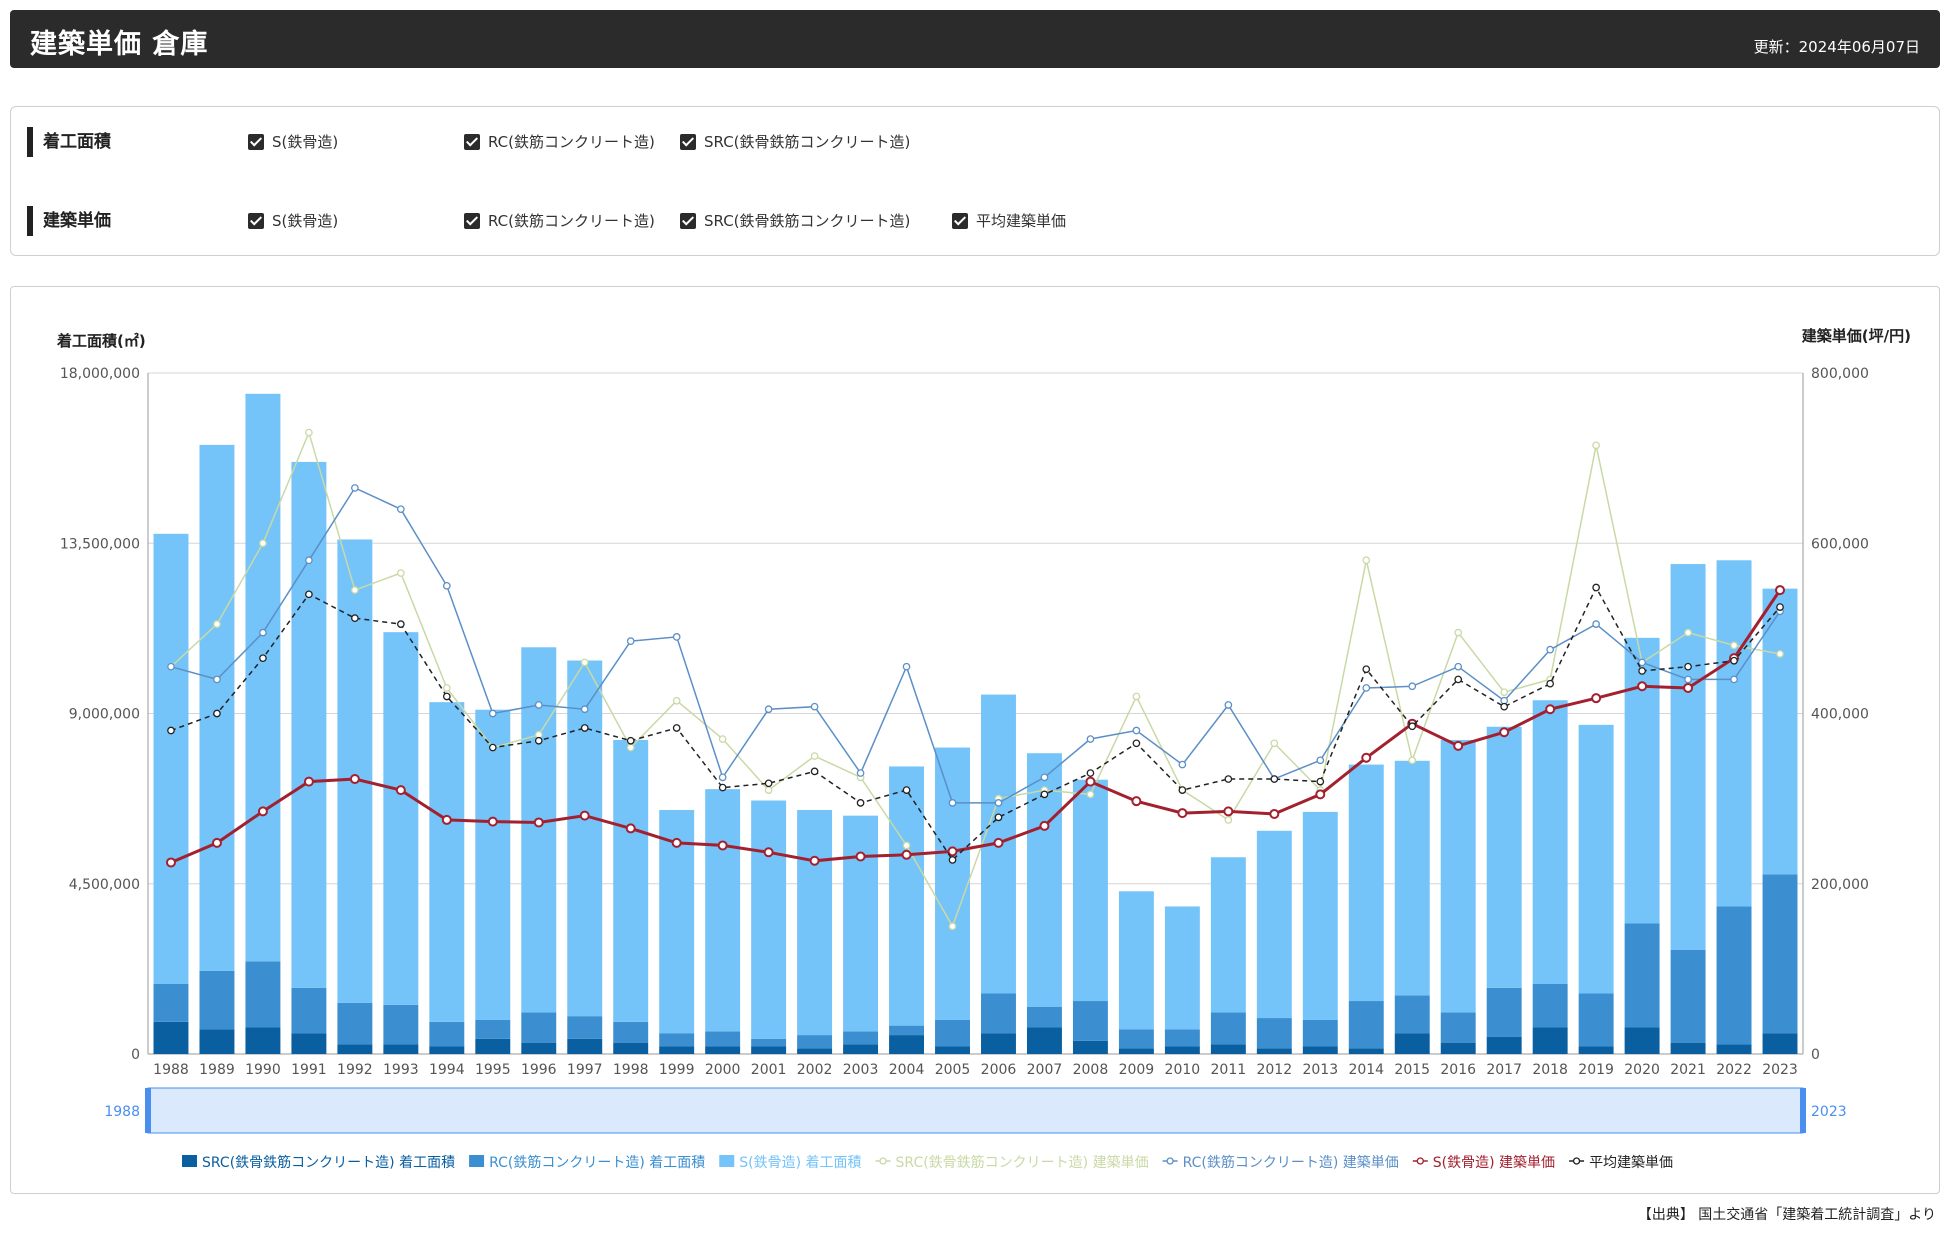 This screenshot has height=1238, width=1950. What do you see at coordinates (559, 221) in the screenshot?
I see `checkbox-price-rc: RC(鉄筋コンクリート造)` at bounding box center [559, 221].